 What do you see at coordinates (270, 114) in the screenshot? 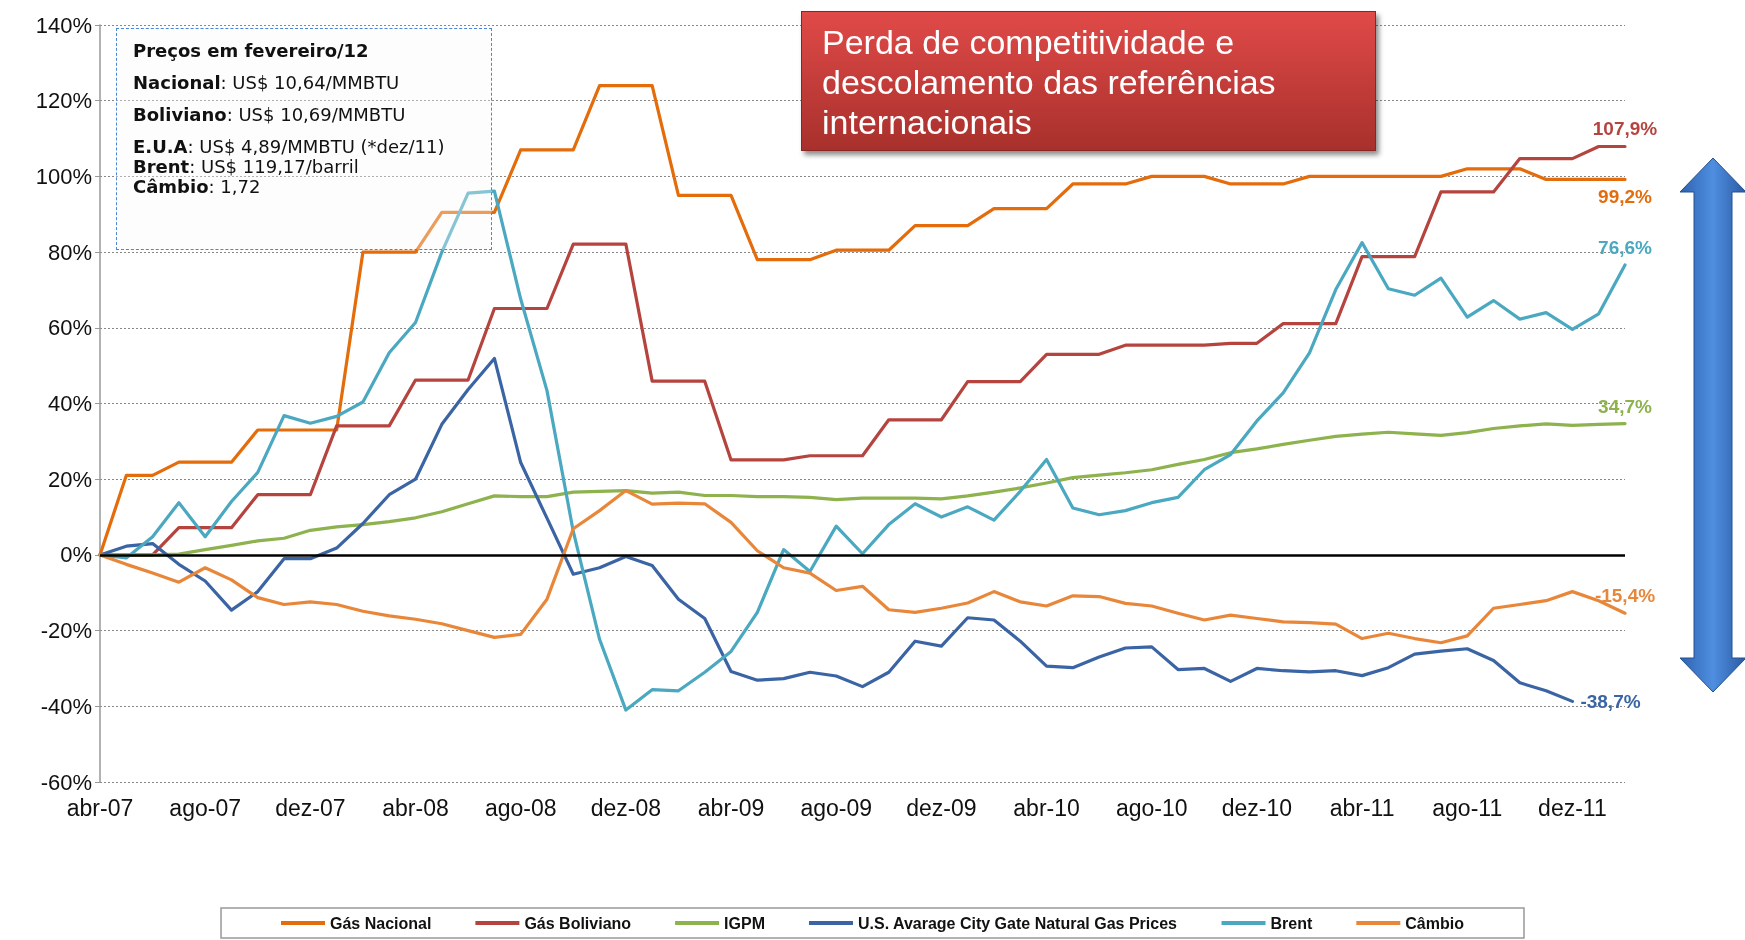
I see `annotation: Boliviano: US$ 10,69/MMBTU` at bounding box center [270, 114].